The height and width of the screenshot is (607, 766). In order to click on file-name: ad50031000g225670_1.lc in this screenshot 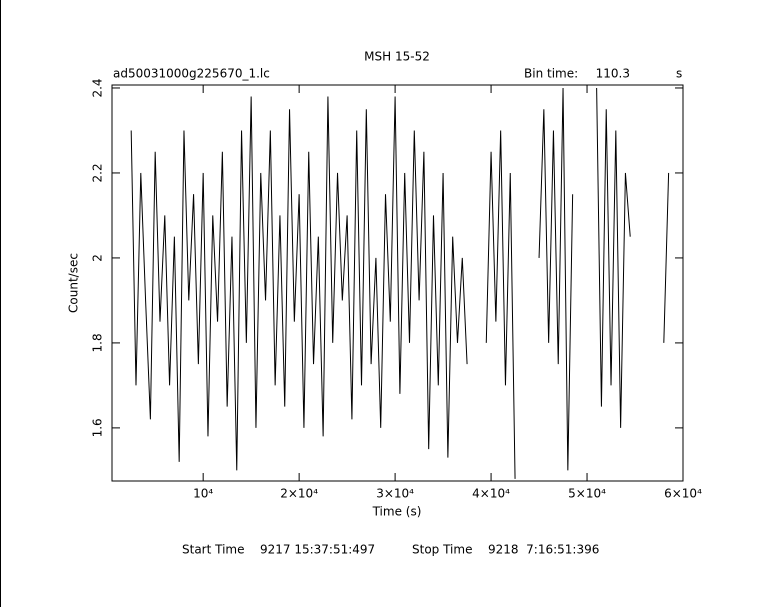, I will do `click(191, 74)`.